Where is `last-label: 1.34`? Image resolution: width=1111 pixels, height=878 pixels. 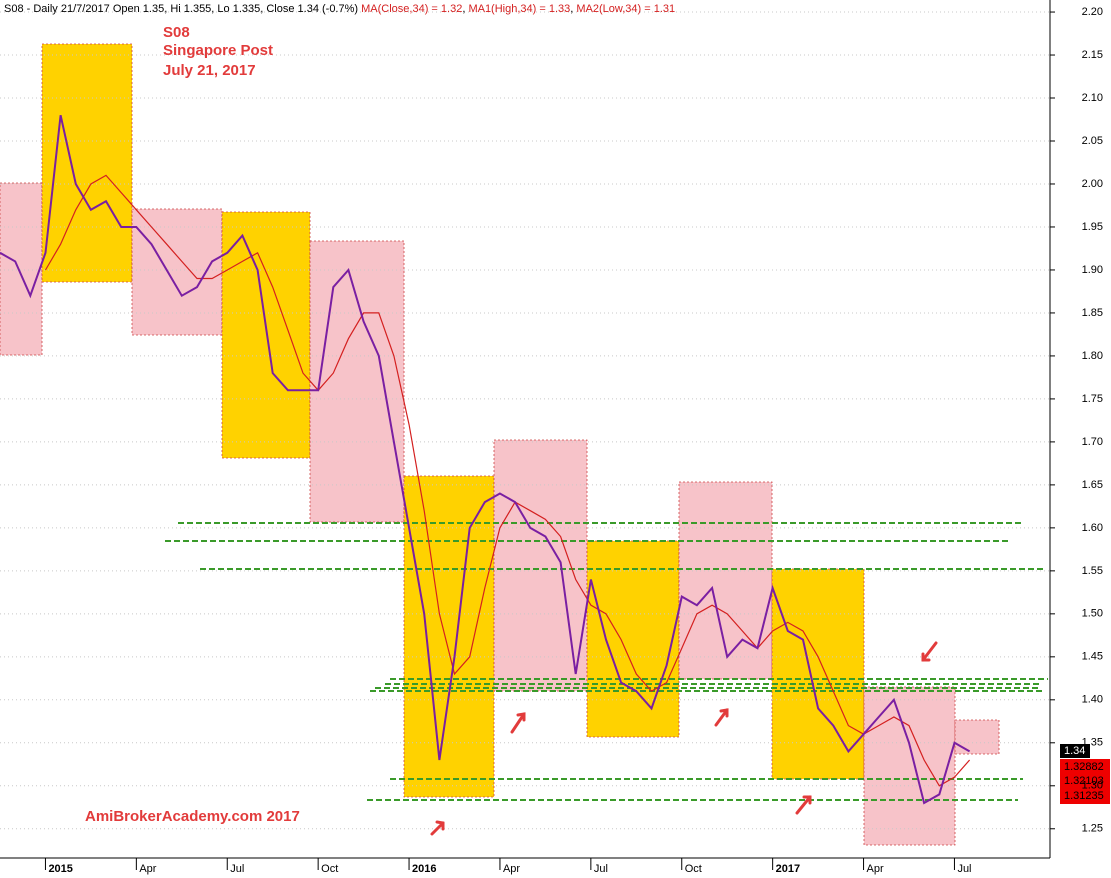 last-label: 1.34 is located at coordinates (1074, 751).